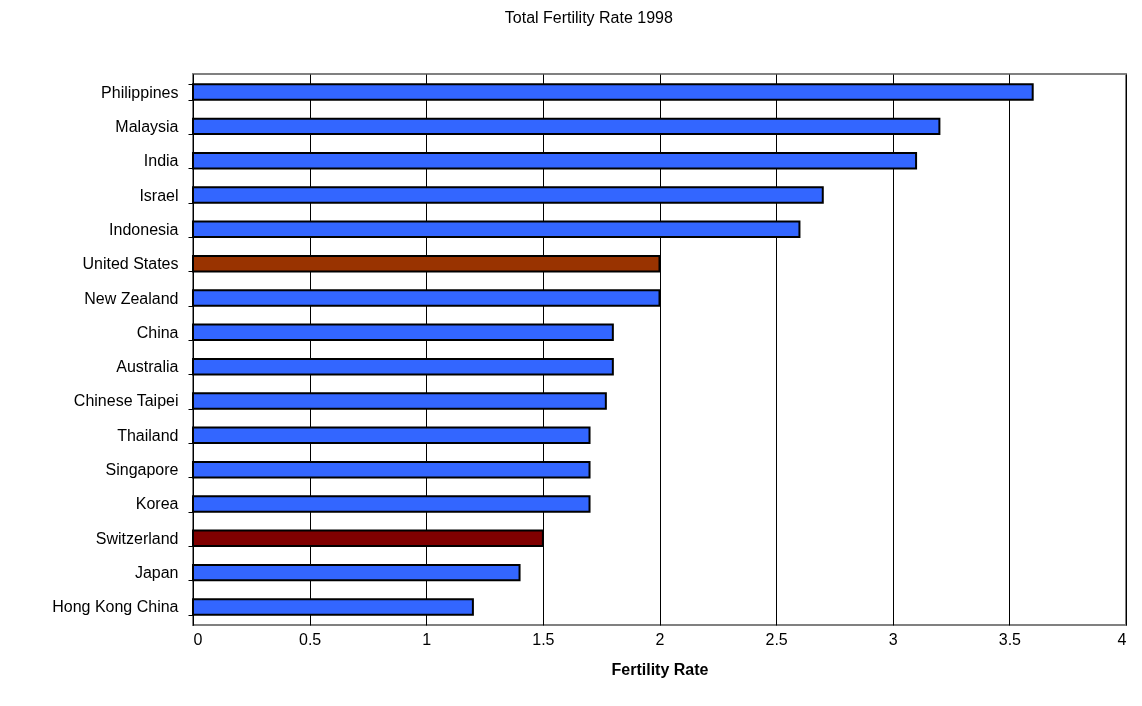  Describe the element at coordinates (660, 639) in the screenshot. I see `x-tick-label: 2` at that location.